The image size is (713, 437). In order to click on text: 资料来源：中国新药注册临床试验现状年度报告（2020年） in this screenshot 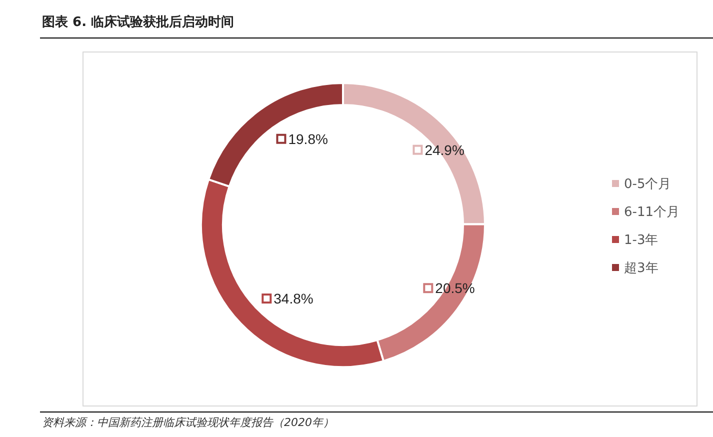, I will do `click(188, 422)`.